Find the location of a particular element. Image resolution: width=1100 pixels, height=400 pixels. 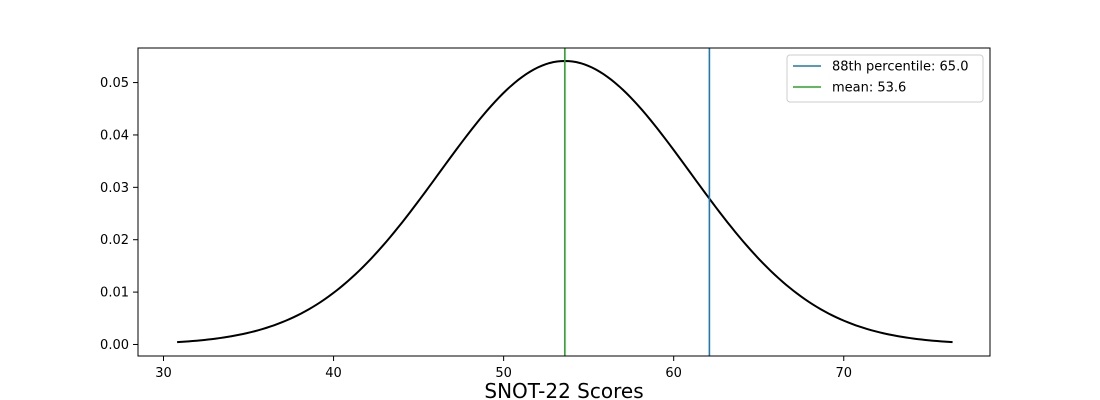

y-tick-label: 0.00 is located at coordinates (114, 345).